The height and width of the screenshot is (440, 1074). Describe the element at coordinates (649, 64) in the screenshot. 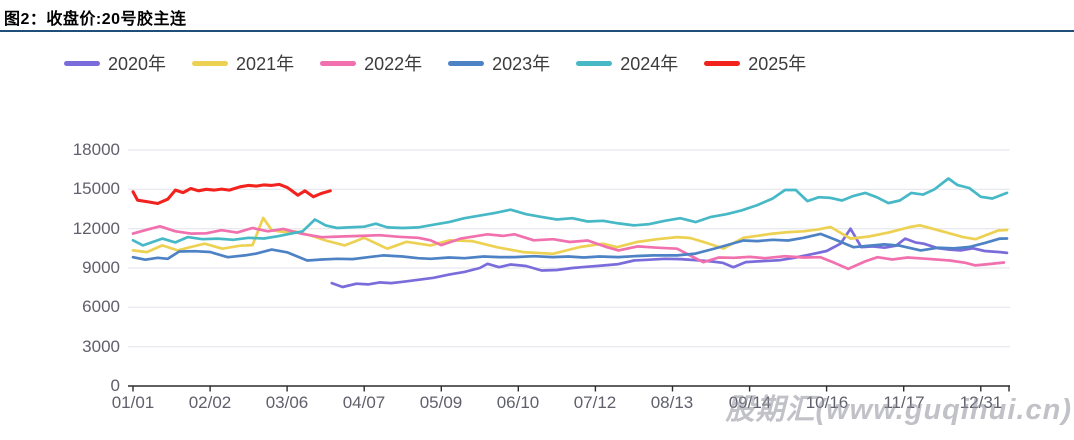

I see `legend-label: 2024年` at that location.